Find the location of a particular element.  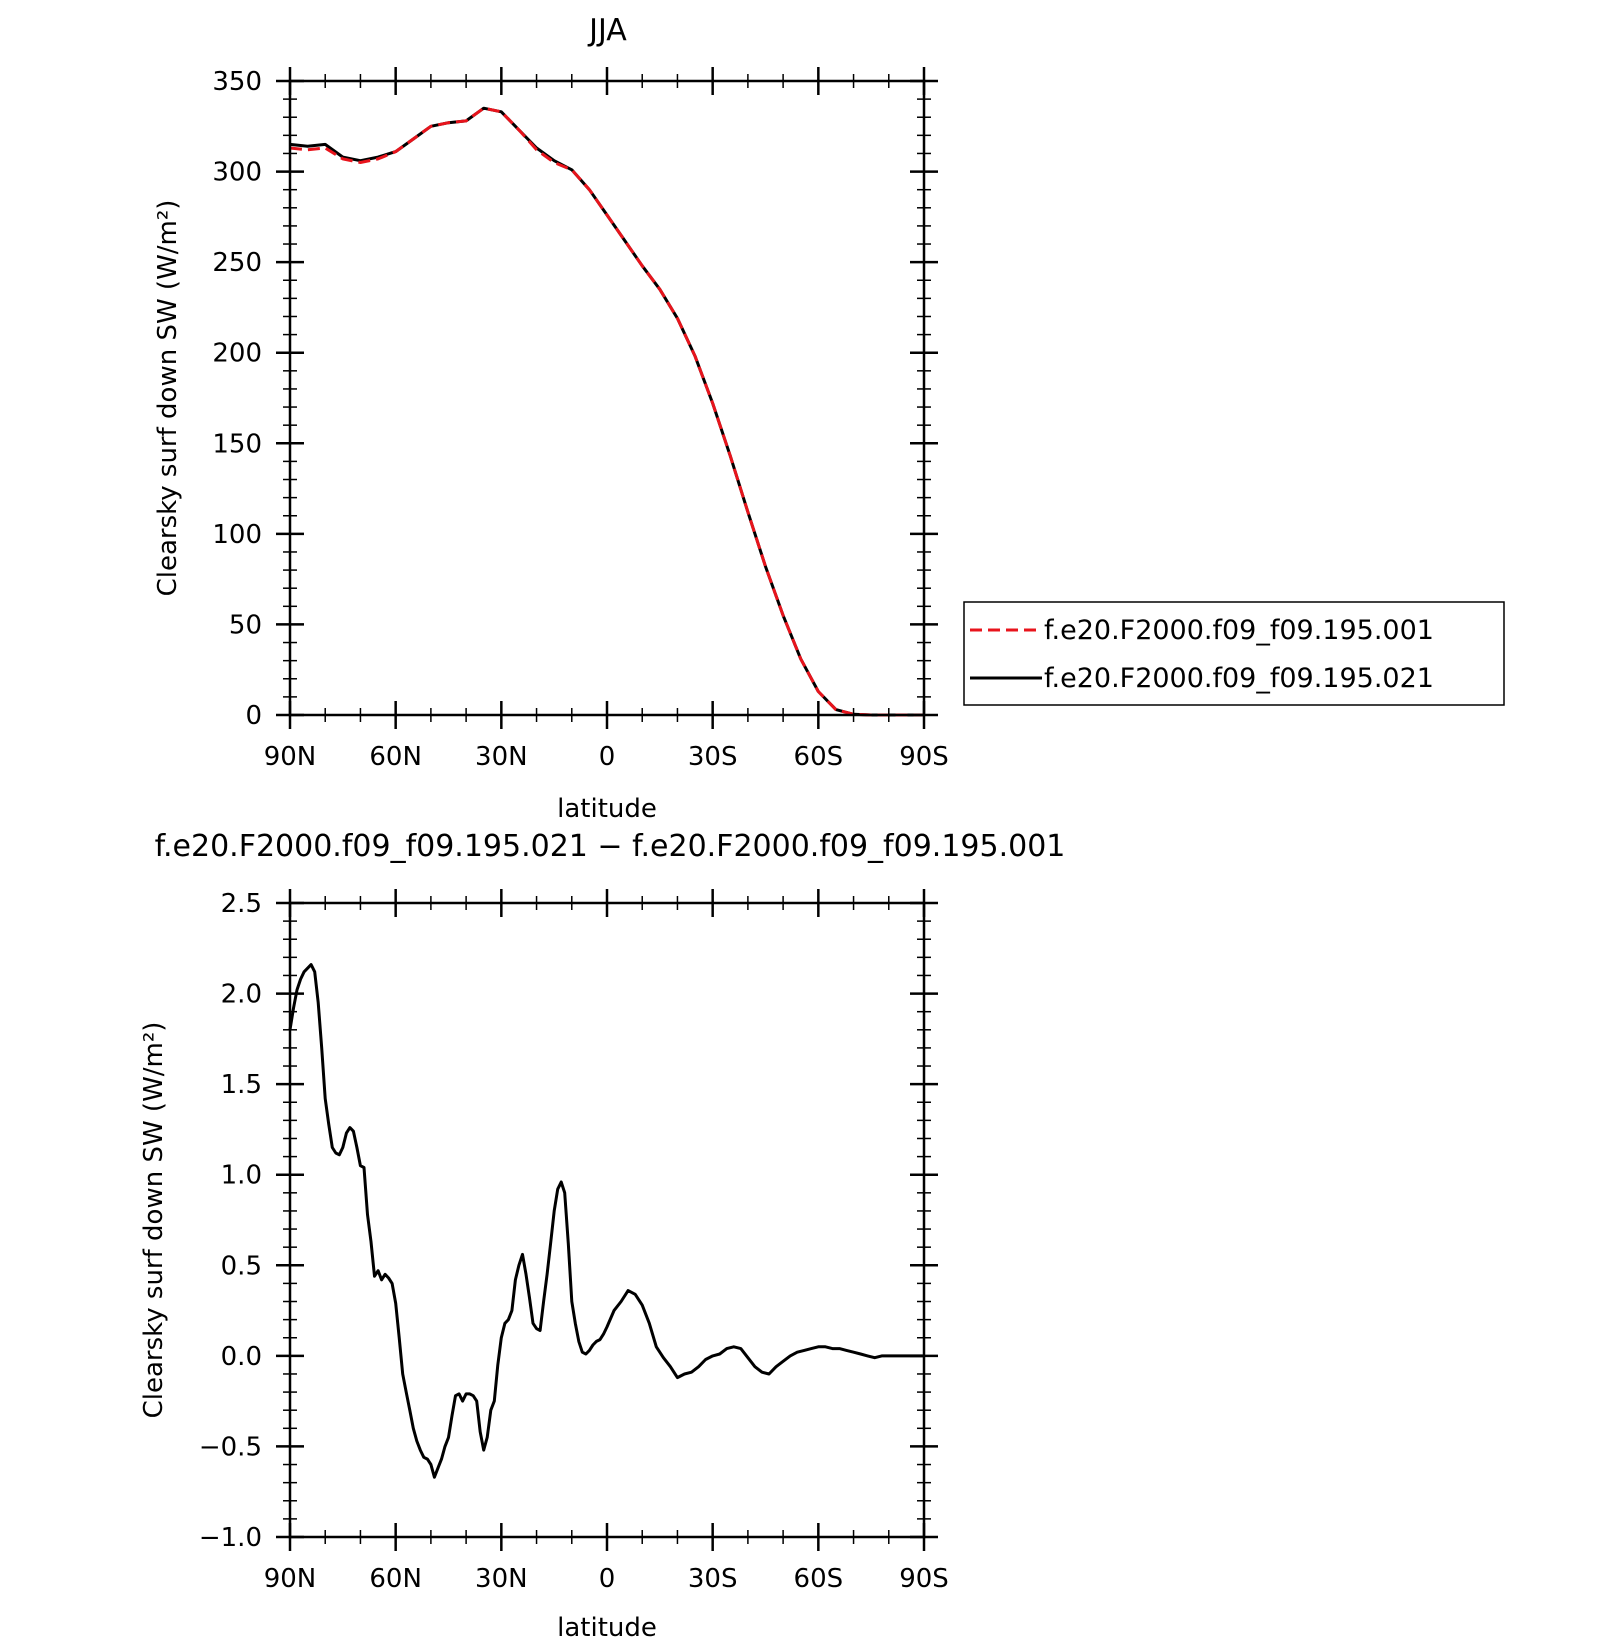

top-chart-title: JJA is located at coordinates (607, 30).